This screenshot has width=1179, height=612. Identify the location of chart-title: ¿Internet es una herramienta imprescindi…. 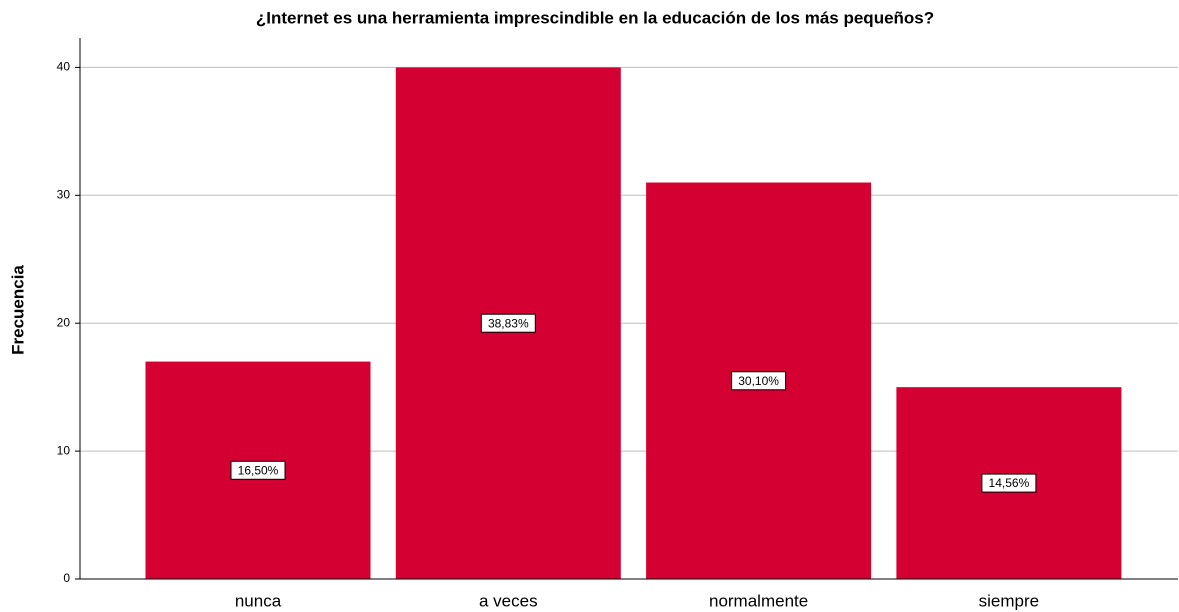
(595, 17).